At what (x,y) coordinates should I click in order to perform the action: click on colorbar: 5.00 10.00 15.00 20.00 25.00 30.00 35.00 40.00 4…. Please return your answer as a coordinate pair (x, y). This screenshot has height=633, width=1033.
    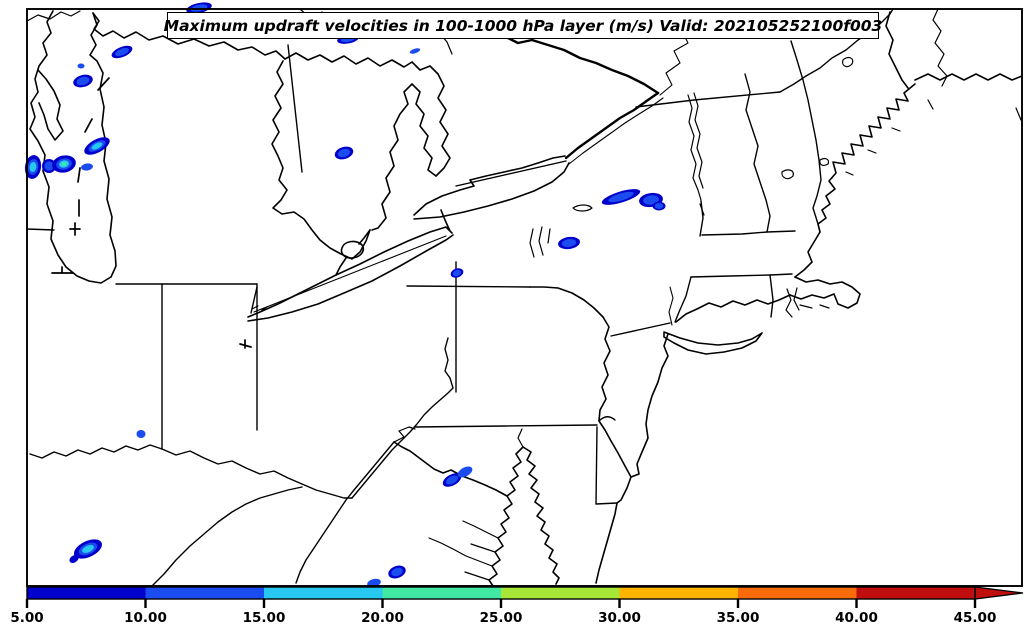
    Looking at the image, I should click on (517, 606).